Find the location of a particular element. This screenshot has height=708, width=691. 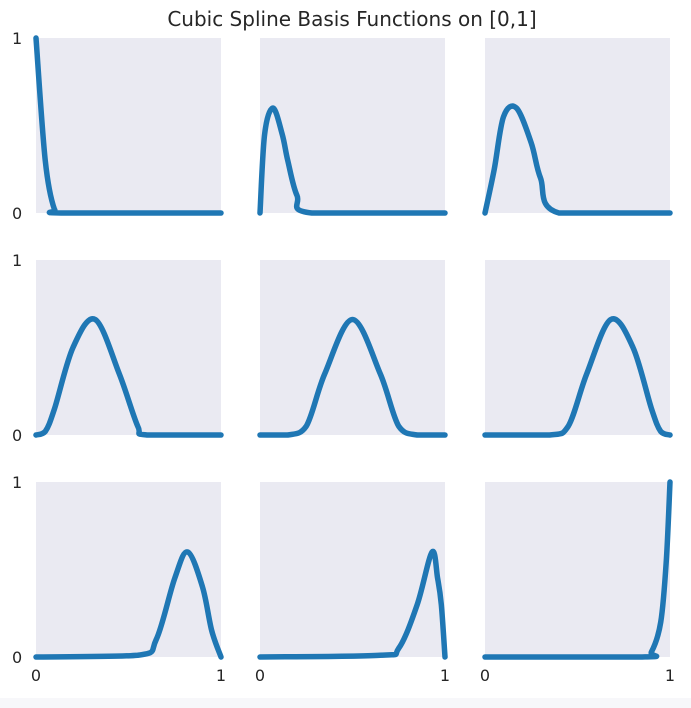

chart-title: Cubic Spline Basis Functions on [0,1] is located at coordinates (351, 19).